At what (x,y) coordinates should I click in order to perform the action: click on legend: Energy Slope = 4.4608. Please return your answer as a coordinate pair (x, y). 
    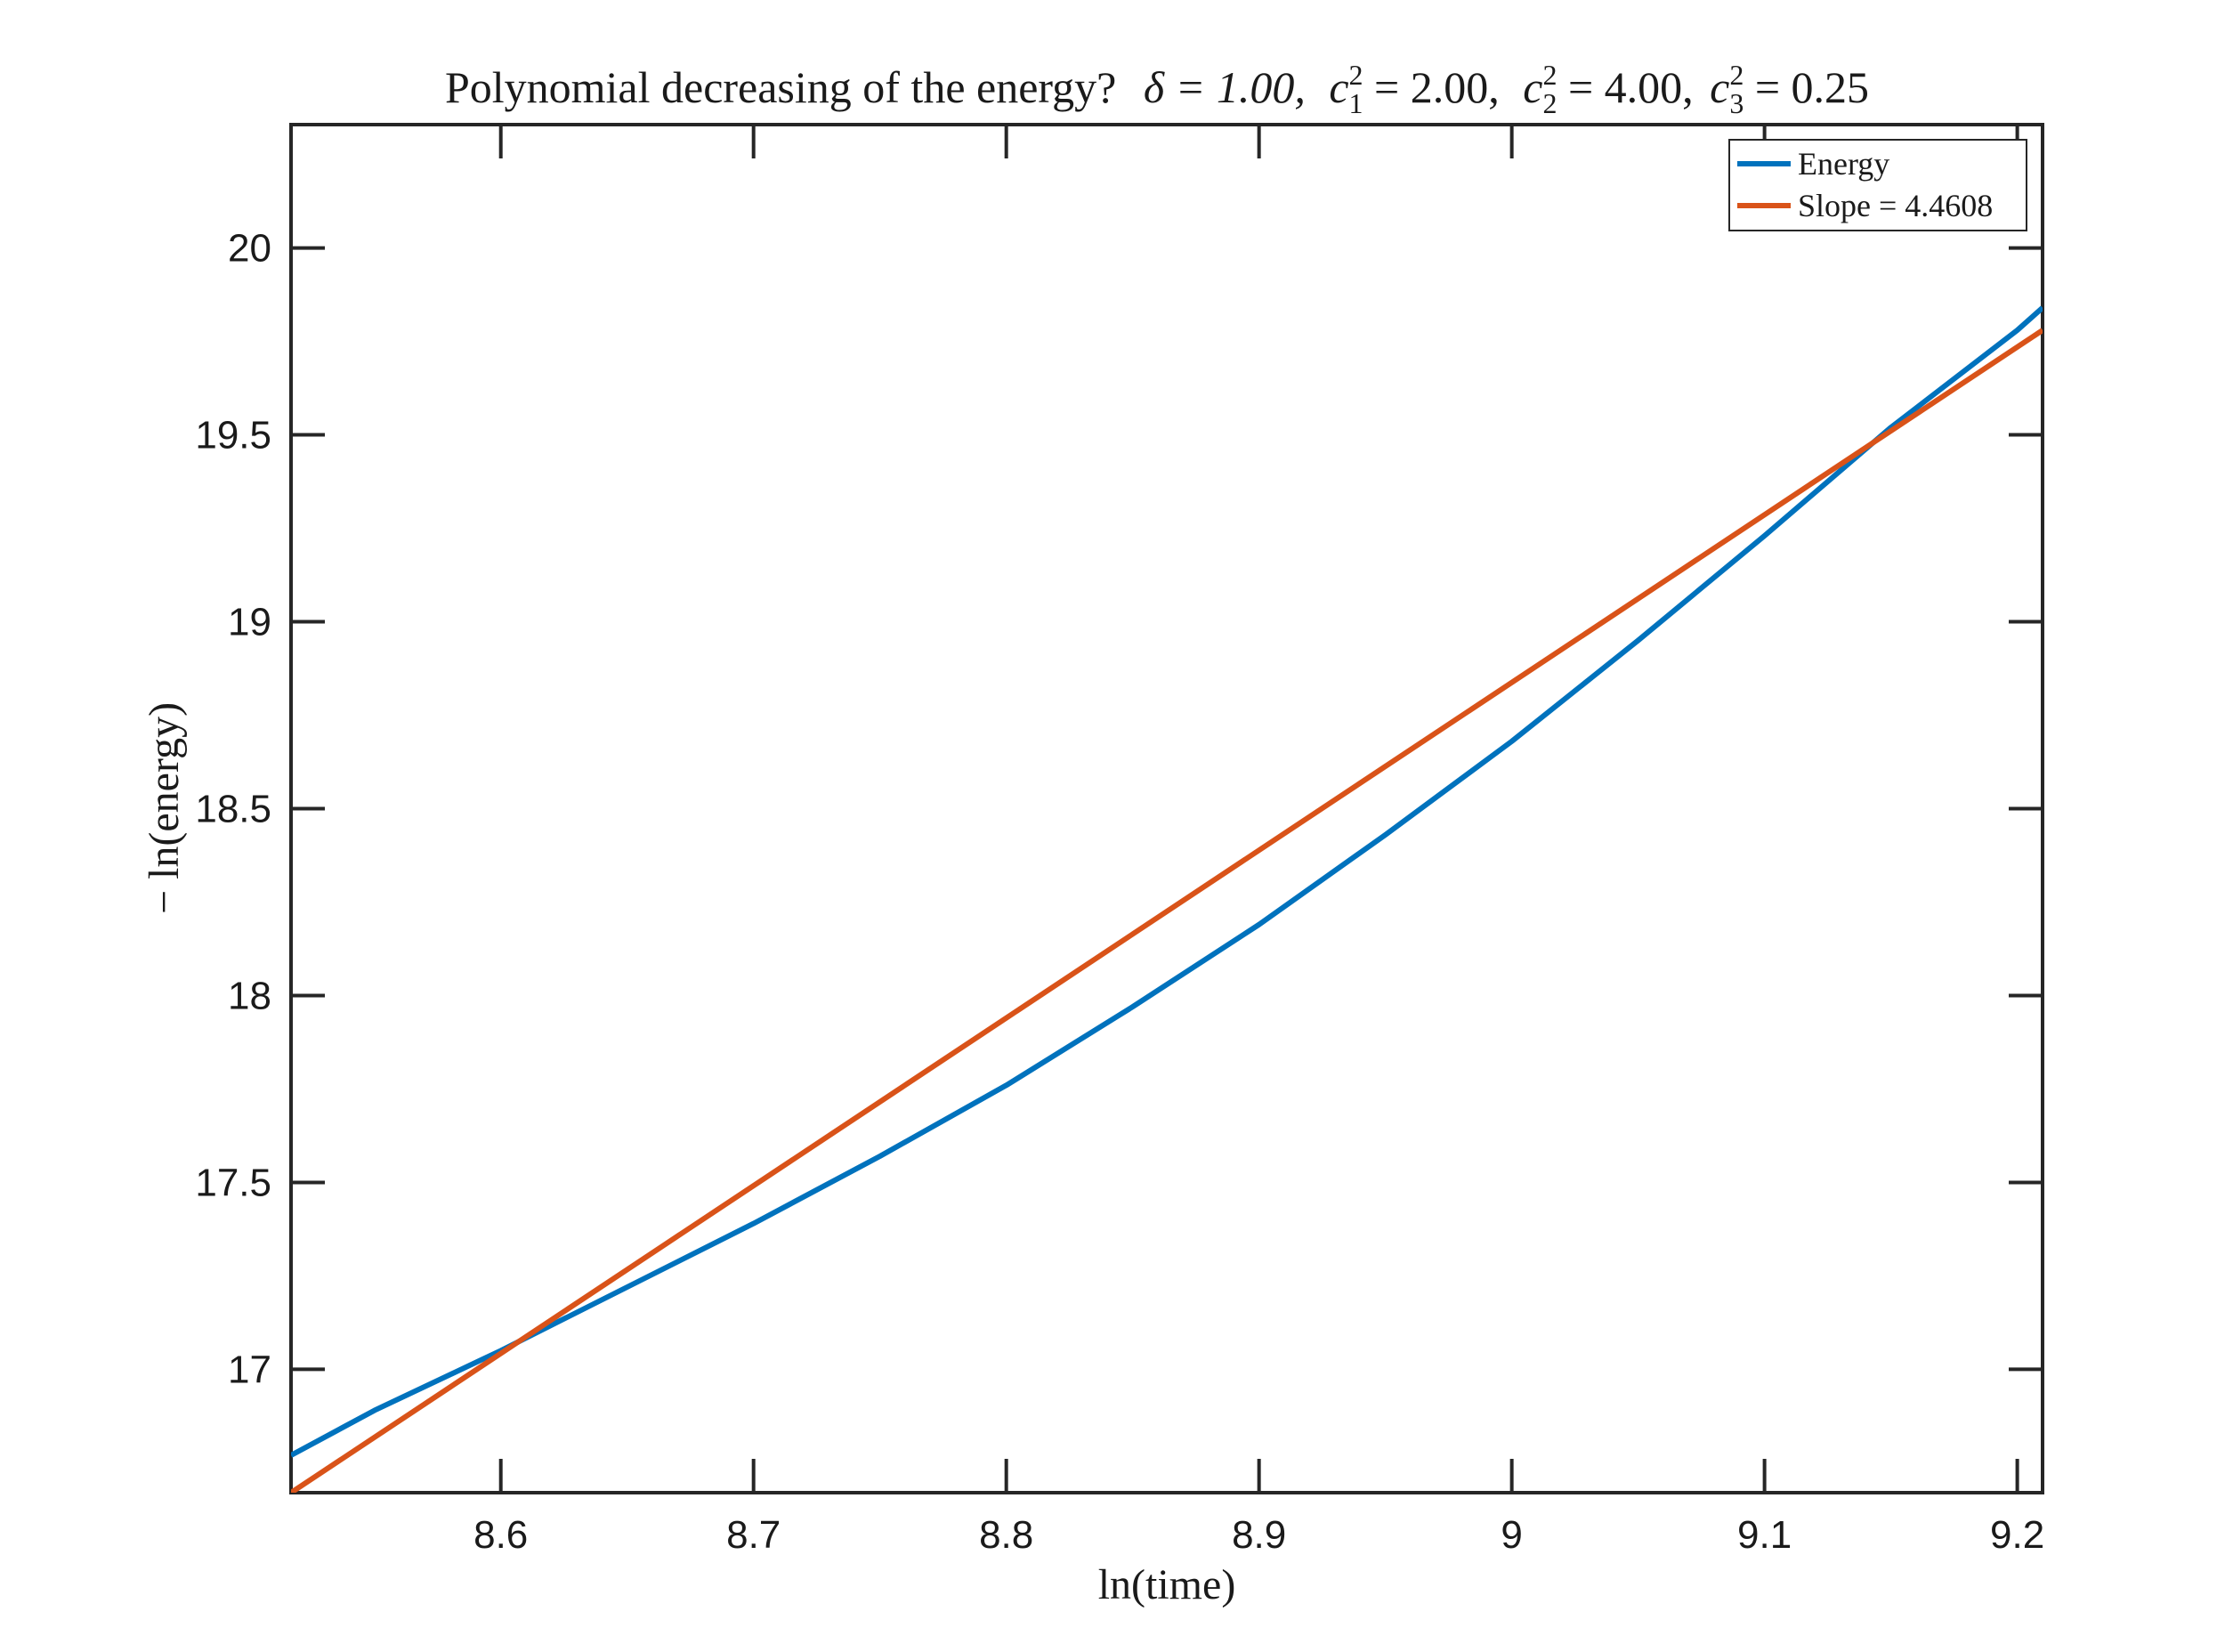
    Looking at the image, I should click on (1877, 185).